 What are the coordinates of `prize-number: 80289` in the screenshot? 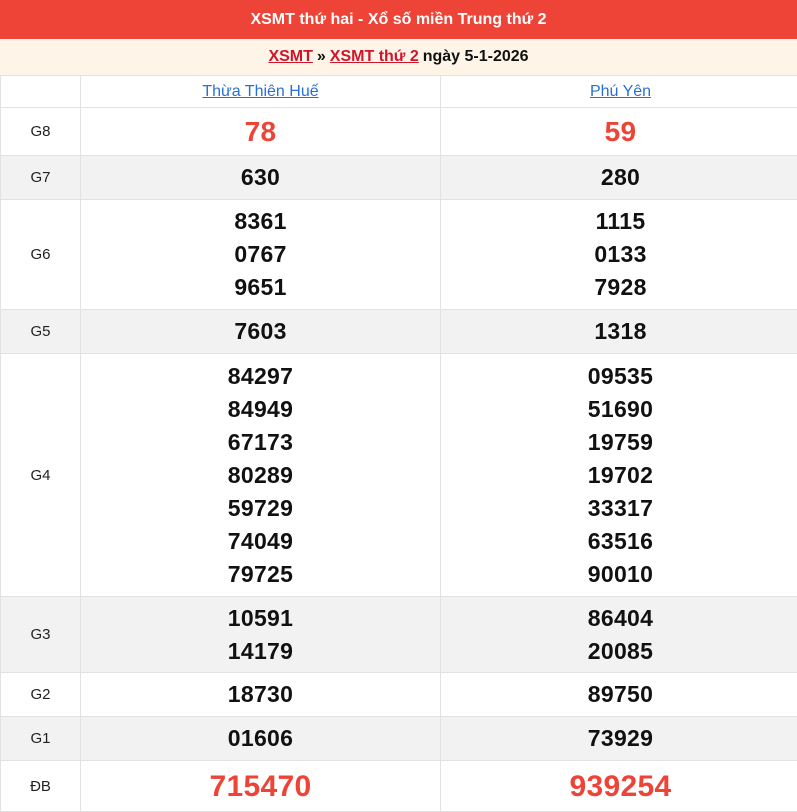 It's located at (260, 475).